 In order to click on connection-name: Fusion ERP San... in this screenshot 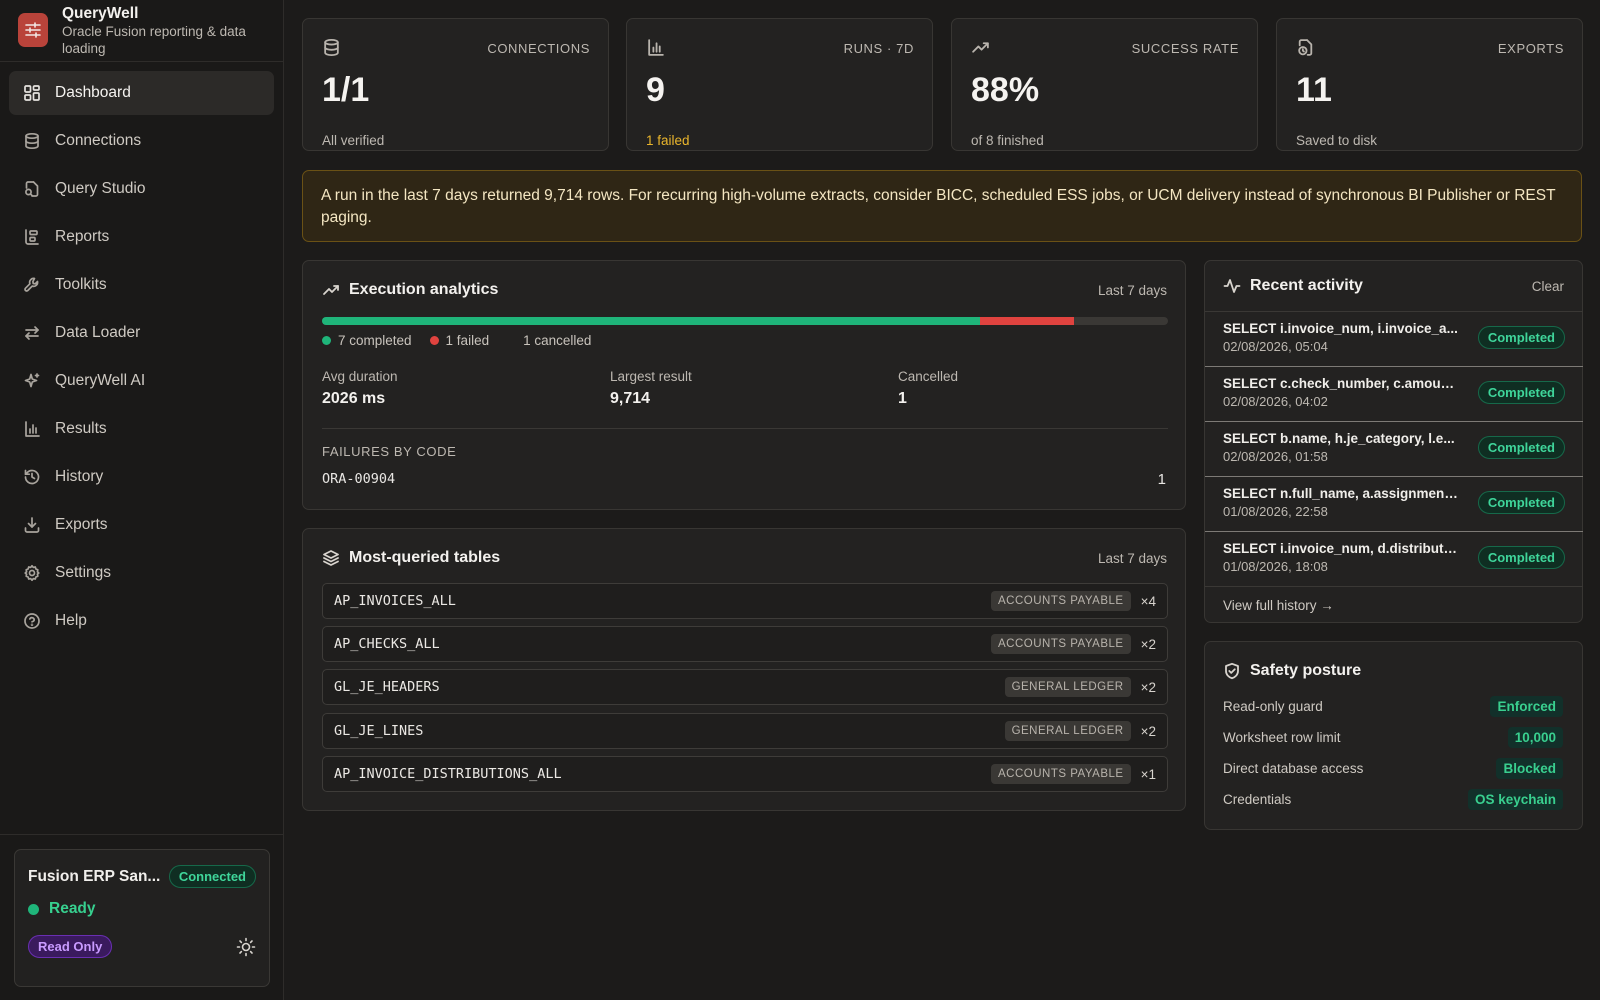, I will do `click(94, 876)`.